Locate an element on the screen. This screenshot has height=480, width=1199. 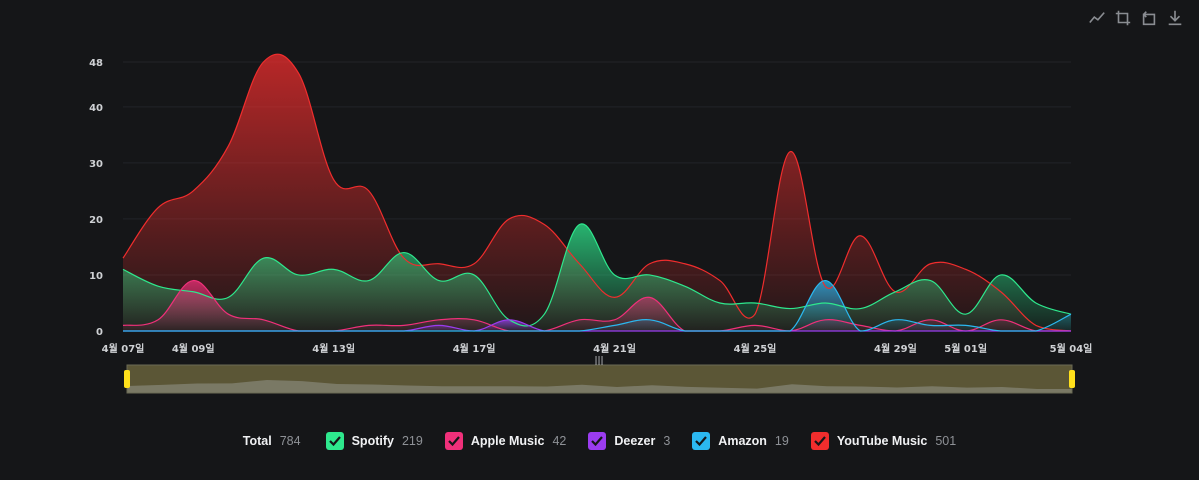
legend-item-spotify: Spotify 219 is located at coordinates (374, 441).